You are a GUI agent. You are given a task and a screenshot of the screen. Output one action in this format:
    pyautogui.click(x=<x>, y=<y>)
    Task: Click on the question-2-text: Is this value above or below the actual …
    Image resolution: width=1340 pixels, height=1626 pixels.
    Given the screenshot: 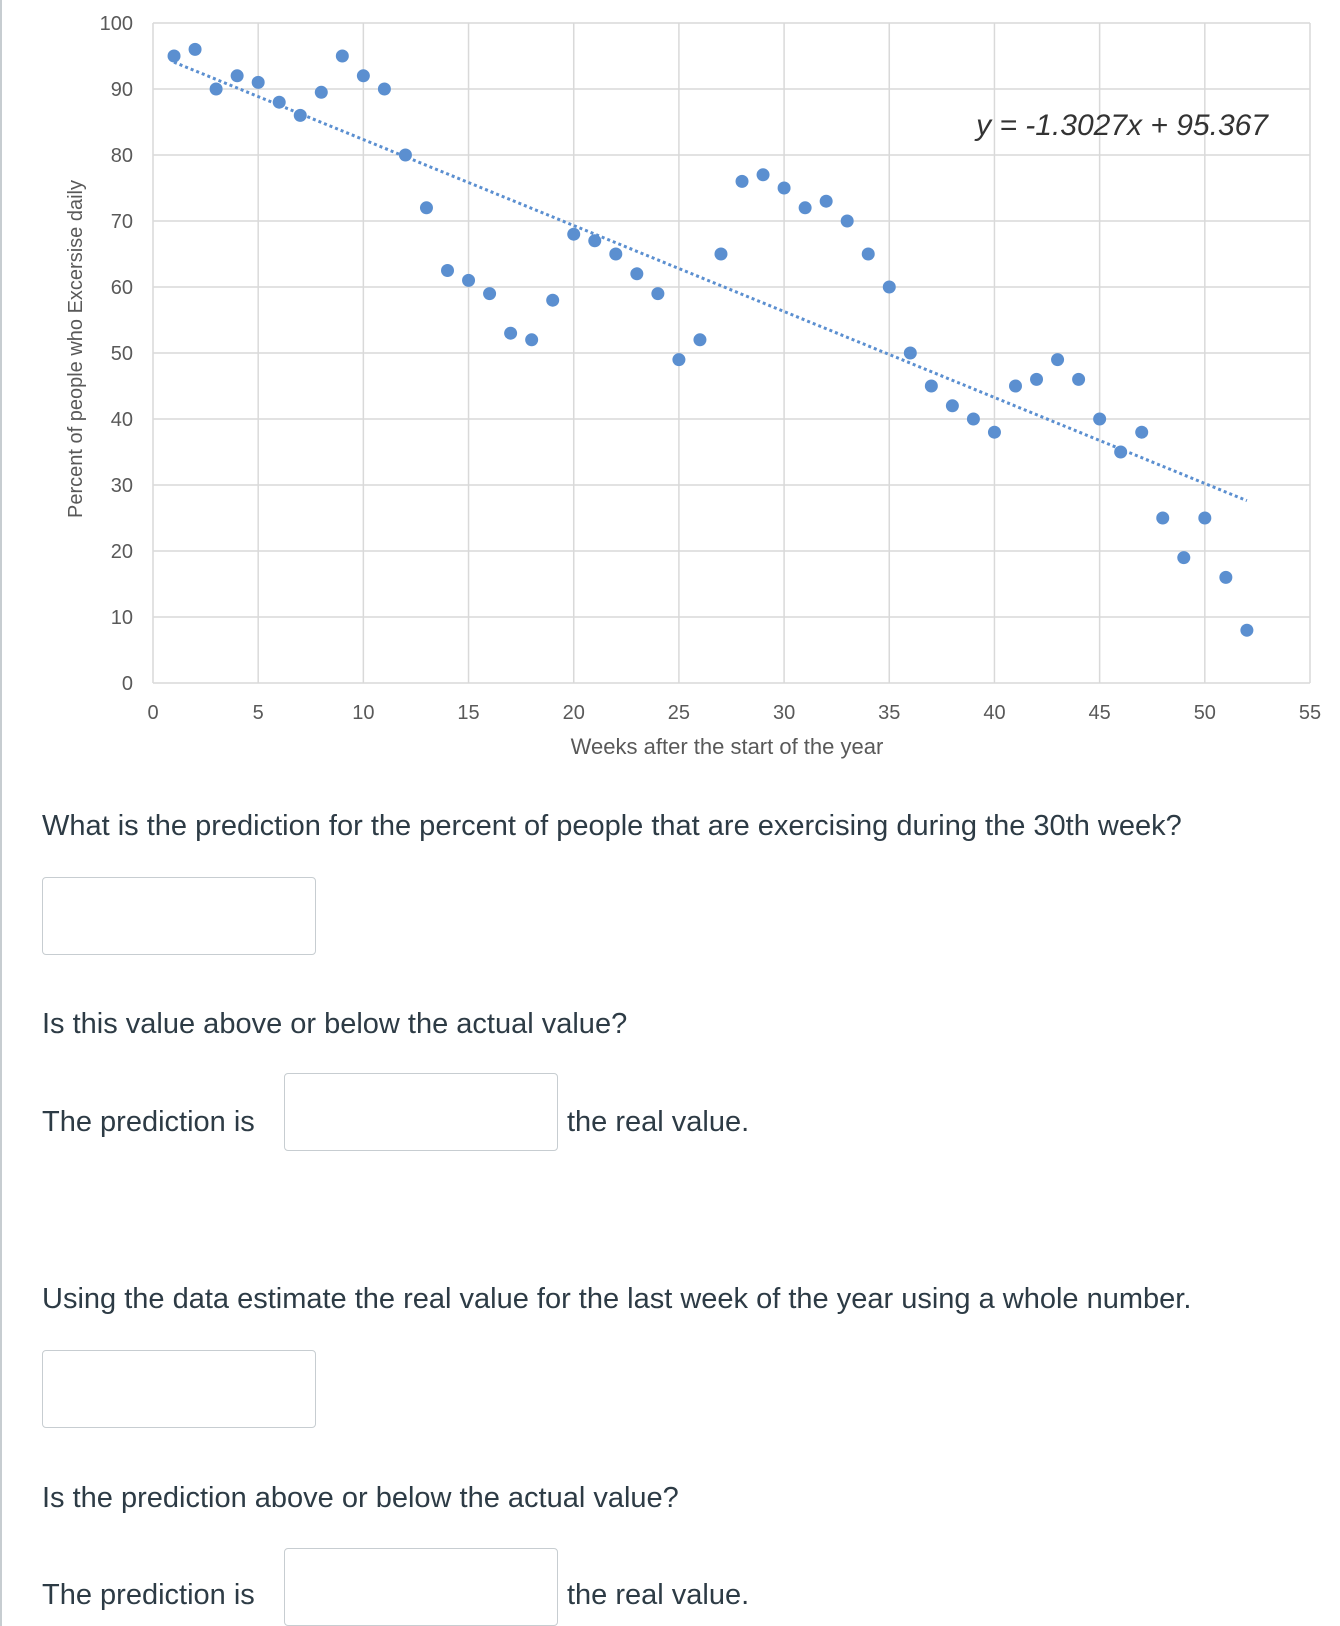 What is the action you would take?
    pyautogui.click(x=335, y=1024)
    